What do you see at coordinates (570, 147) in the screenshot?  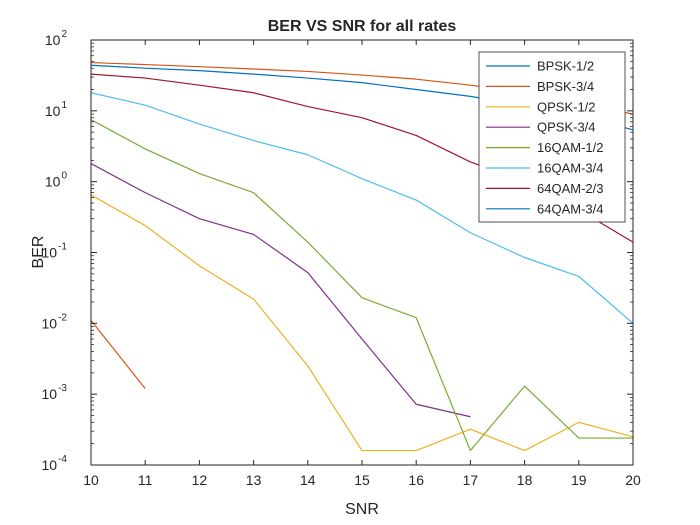 I see `legend-label-16qam-1-2: 16QAM-1/2` at bounding box center [570, 147].